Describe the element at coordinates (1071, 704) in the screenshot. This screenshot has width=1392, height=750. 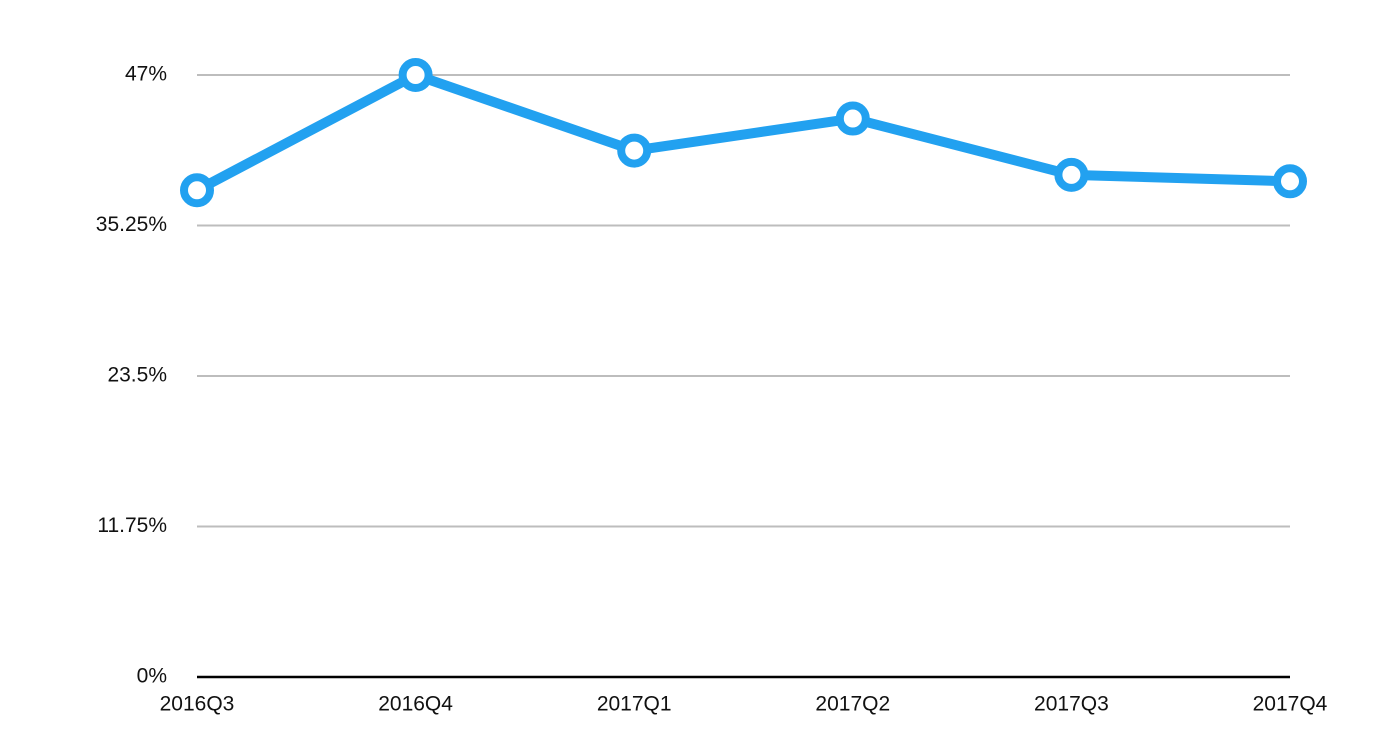
I see `x-tick-label: 2017Q3` at that location.